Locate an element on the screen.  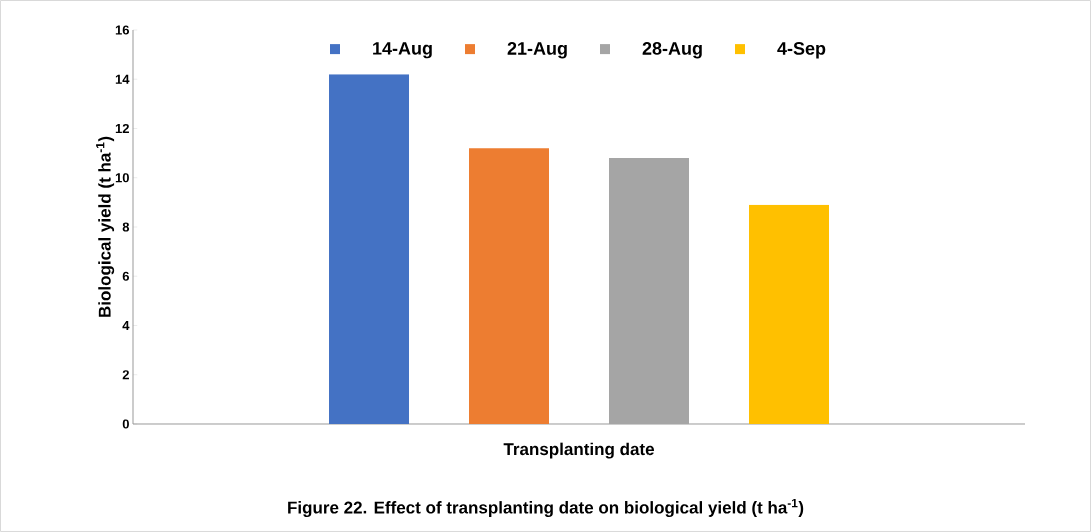
legend-label: 28-Aug is located at coordinates (672, 50).